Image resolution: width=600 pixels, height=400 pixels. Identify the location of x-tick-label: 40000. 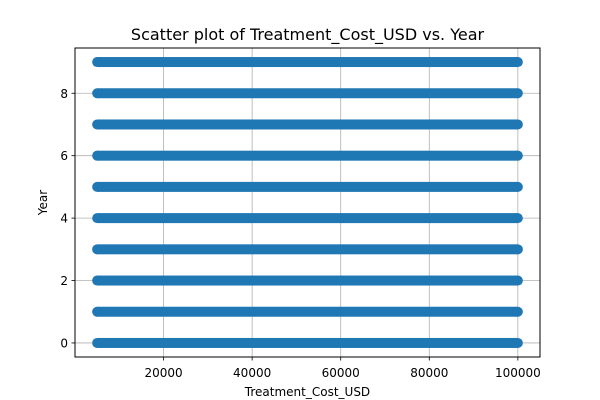
(252, 373).